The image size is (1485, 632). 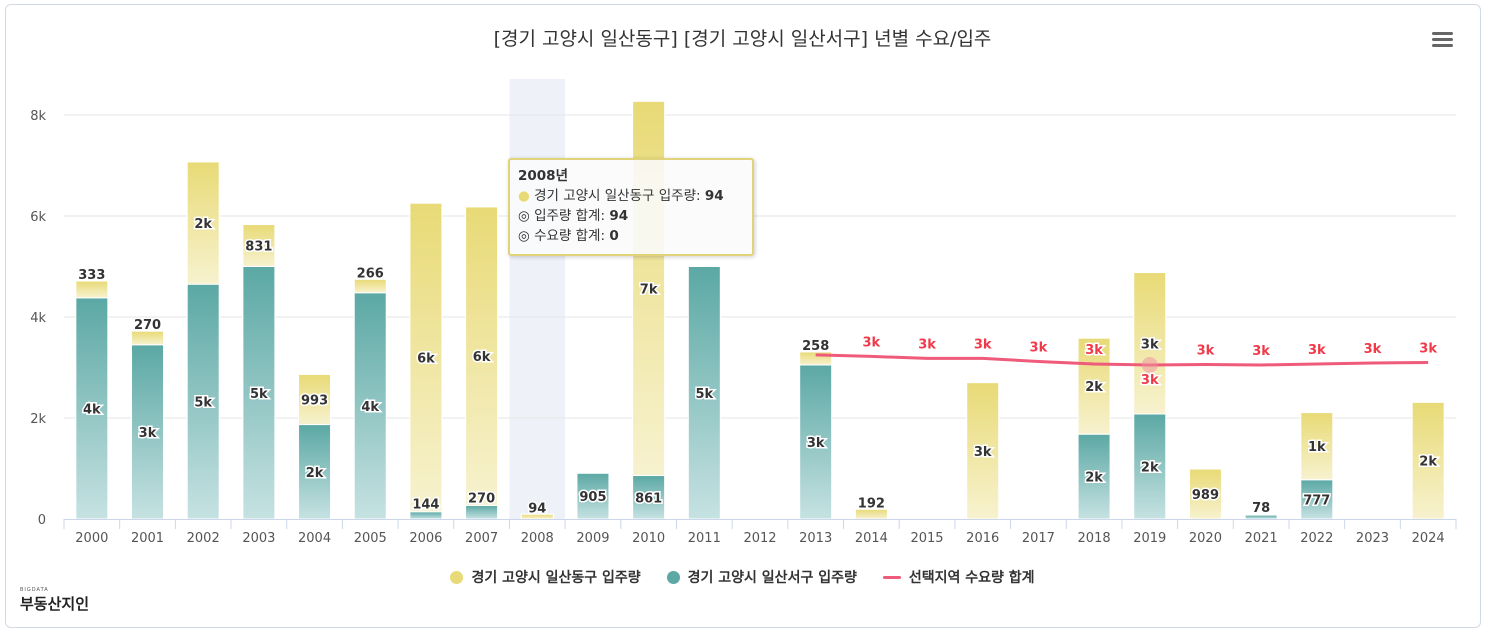 I want to click on x-tick-label: 2022, so click(x=1316, y=538).